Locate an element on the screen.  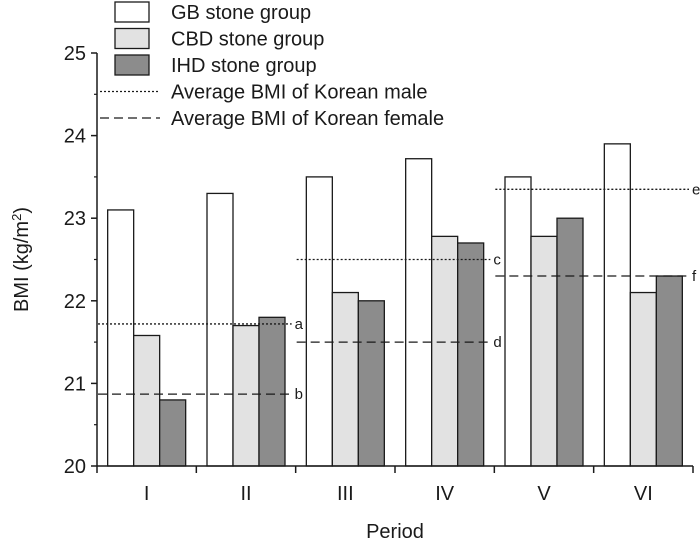
reference-line-tag-f: f is located at coordinates (694, 276).